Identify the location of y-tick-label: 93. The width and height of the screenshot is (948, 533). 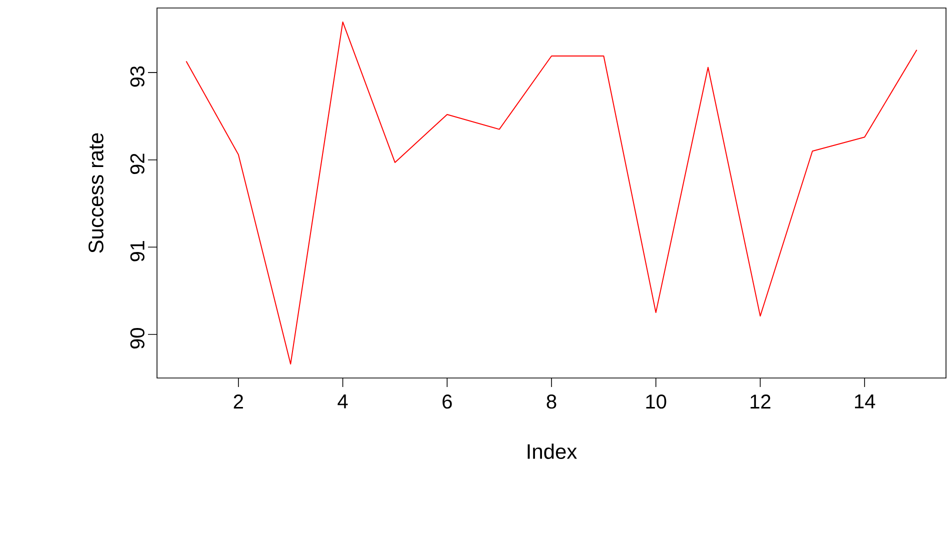
(137, 76).